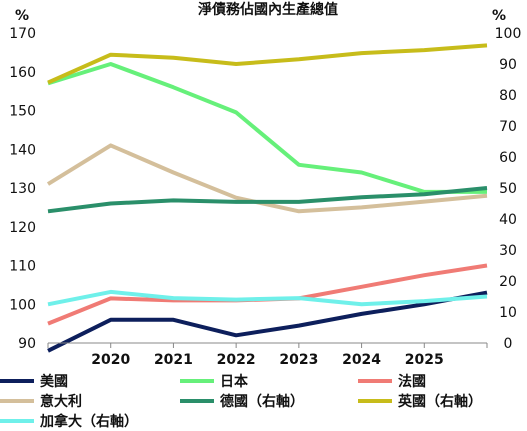 The image size is (527, 431). I want to click on right-tick-label: 20, so click(508, 282).